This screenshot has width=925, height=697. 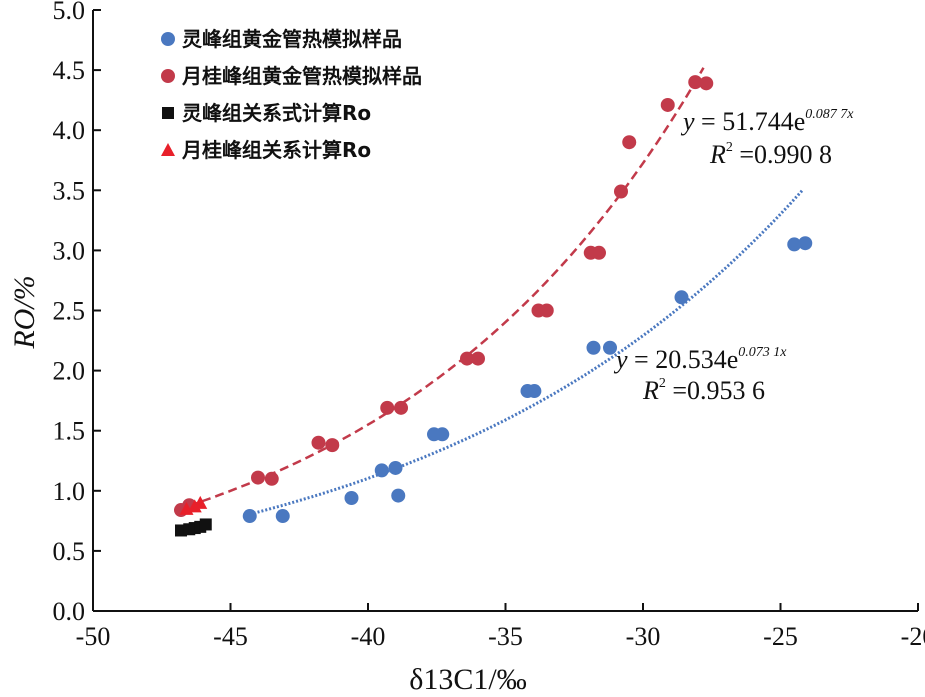 I want to click on legend-label: 月桂峰组关系计算Ro, so click(x=276, y=150).